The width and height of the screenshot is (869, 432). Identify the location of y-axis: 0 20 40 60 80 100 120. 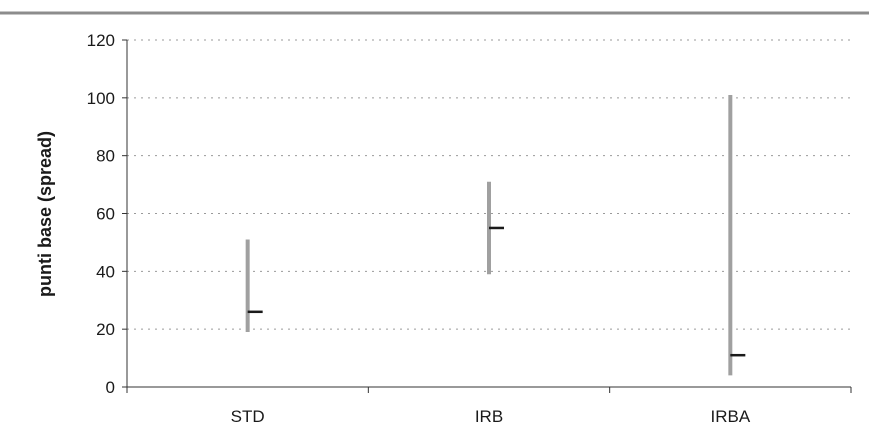
(107, 214).